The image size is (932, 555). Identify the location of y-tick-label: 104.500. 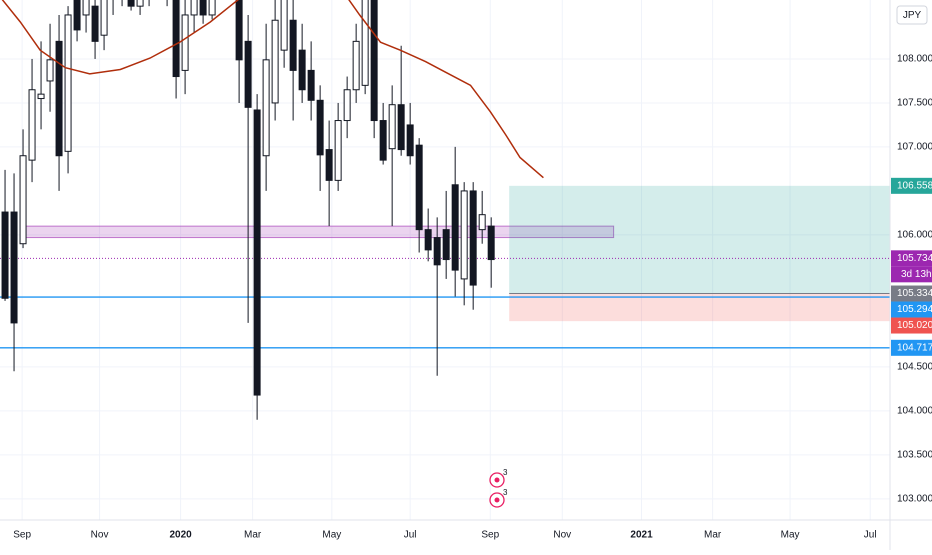
(914, 367).